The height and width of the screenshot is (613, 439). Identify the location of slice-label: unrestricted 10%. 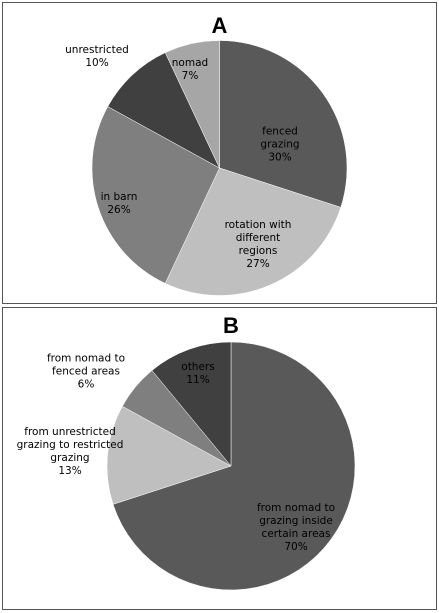
(97, 57).